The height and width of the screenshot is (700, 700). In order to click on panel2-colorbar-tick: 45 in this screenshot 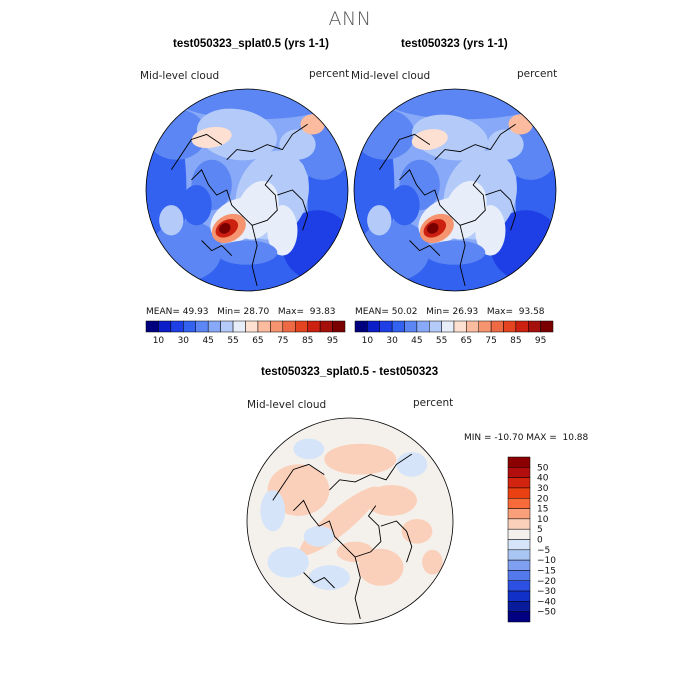, I will do `click(416, 341)`.